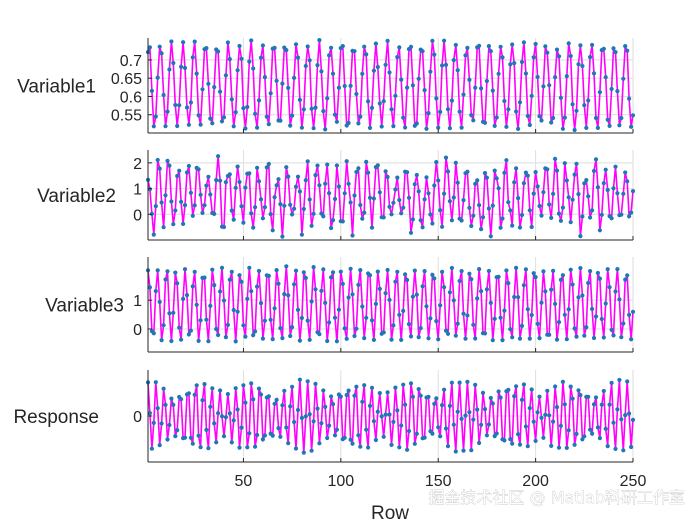 The height and width of the screenshot is (525, 700). Describe the element at coordinates (336, 195) in the screenshot. I see `panel-variable2: 0 1 2 Variable2` at that location.